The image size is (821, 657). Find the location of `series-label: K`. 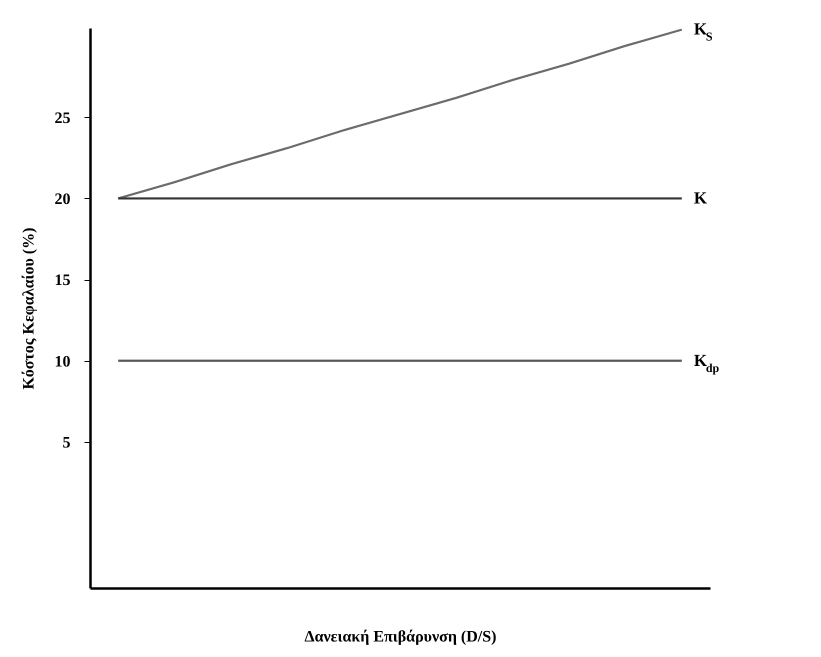

series-label: K is located at coordinates (701, 198).